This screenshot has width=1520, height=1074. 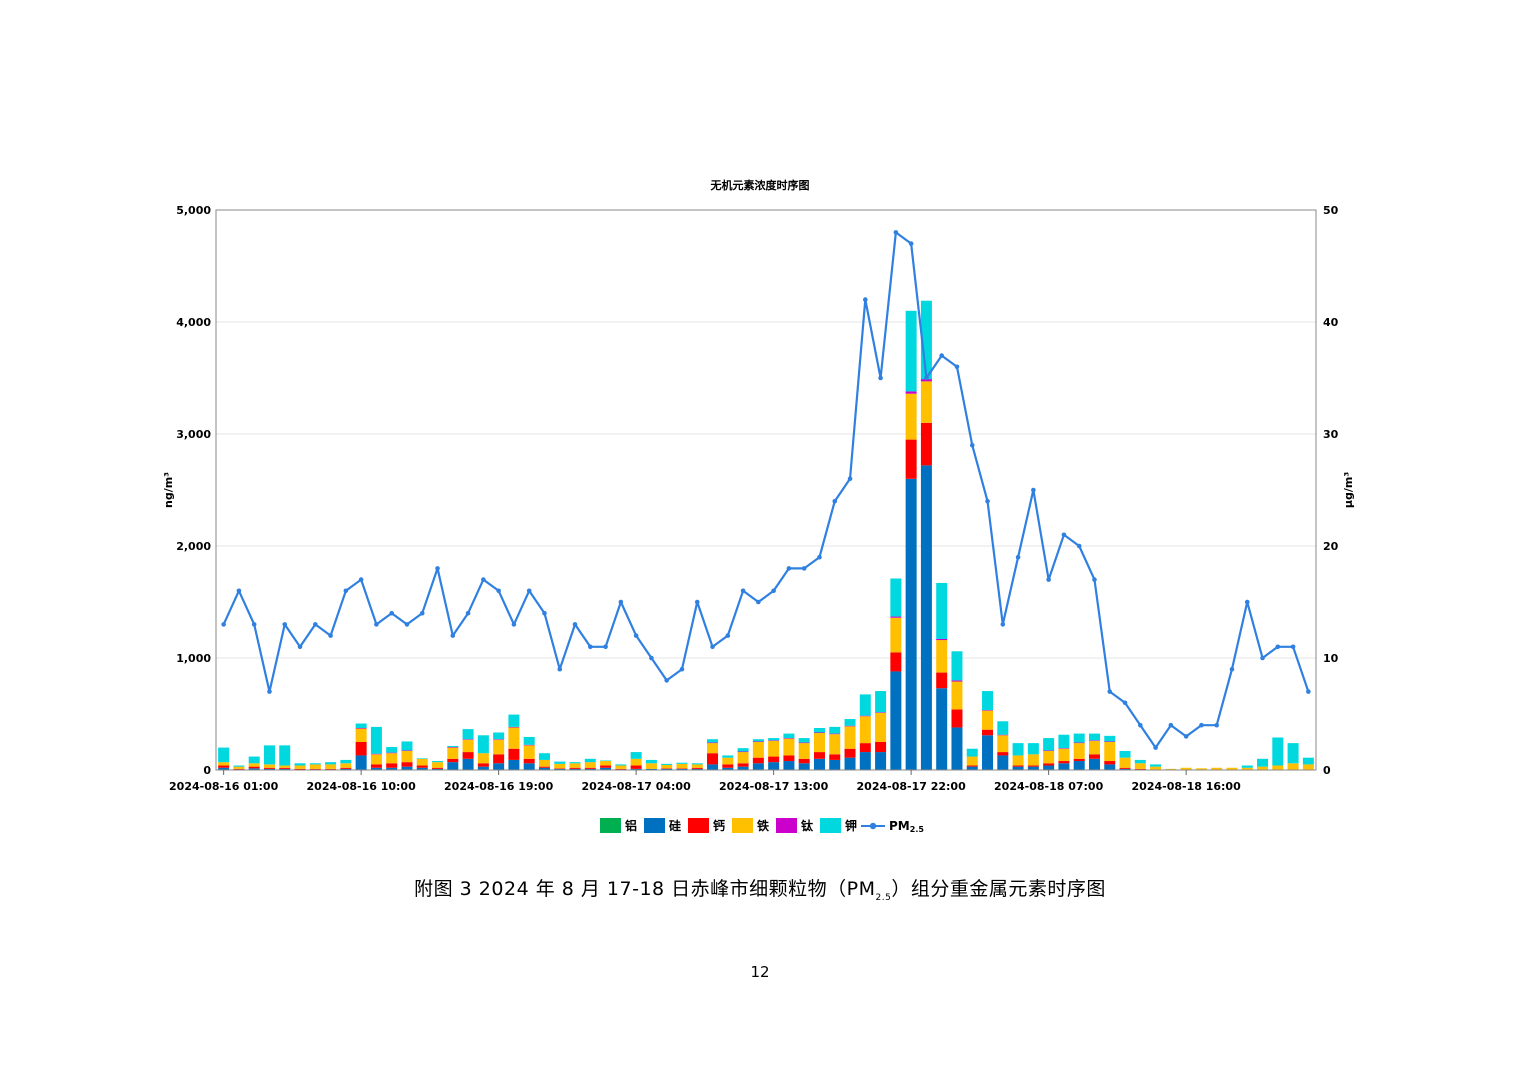 What do you see at coordinates (760, 185) in the screenshot?
I see `chart-title: 无机元素浓度时序图` at bounding box center [760, 185].